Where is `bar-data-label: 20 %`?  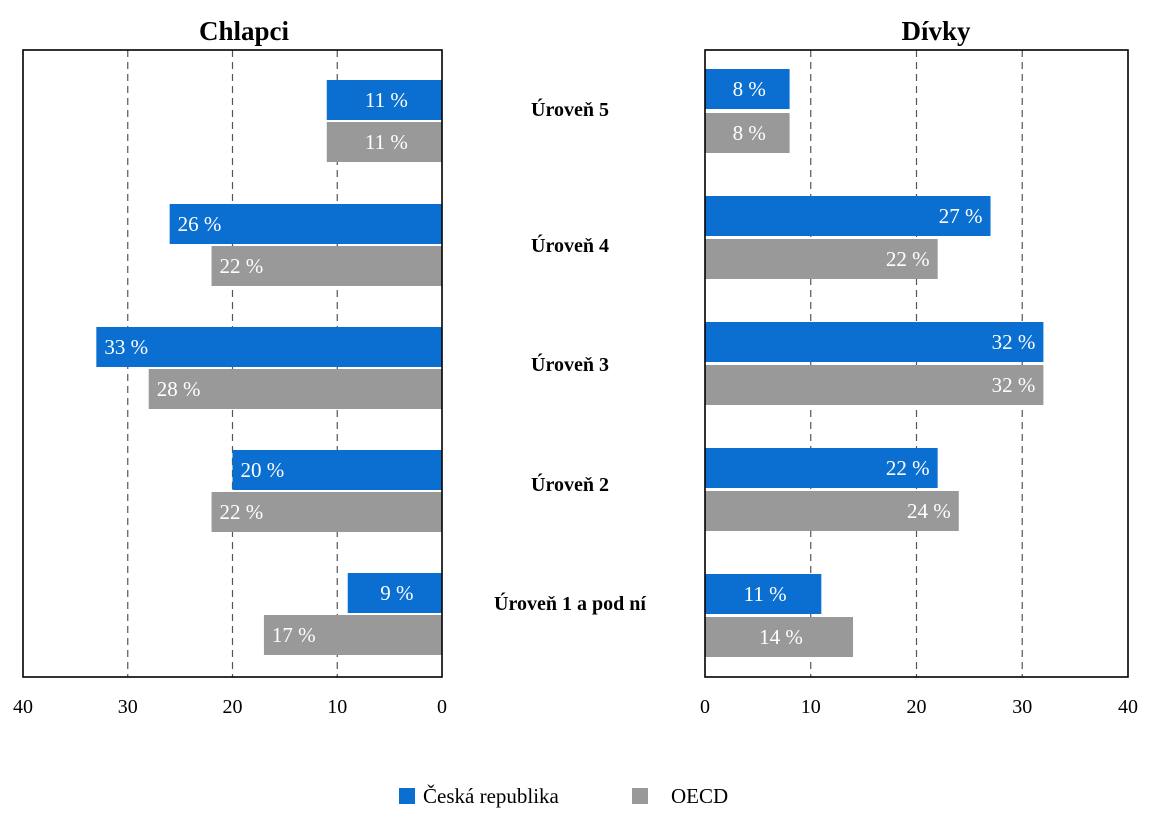
bar-data-label: 20 % is located at coordinates (263, 470).